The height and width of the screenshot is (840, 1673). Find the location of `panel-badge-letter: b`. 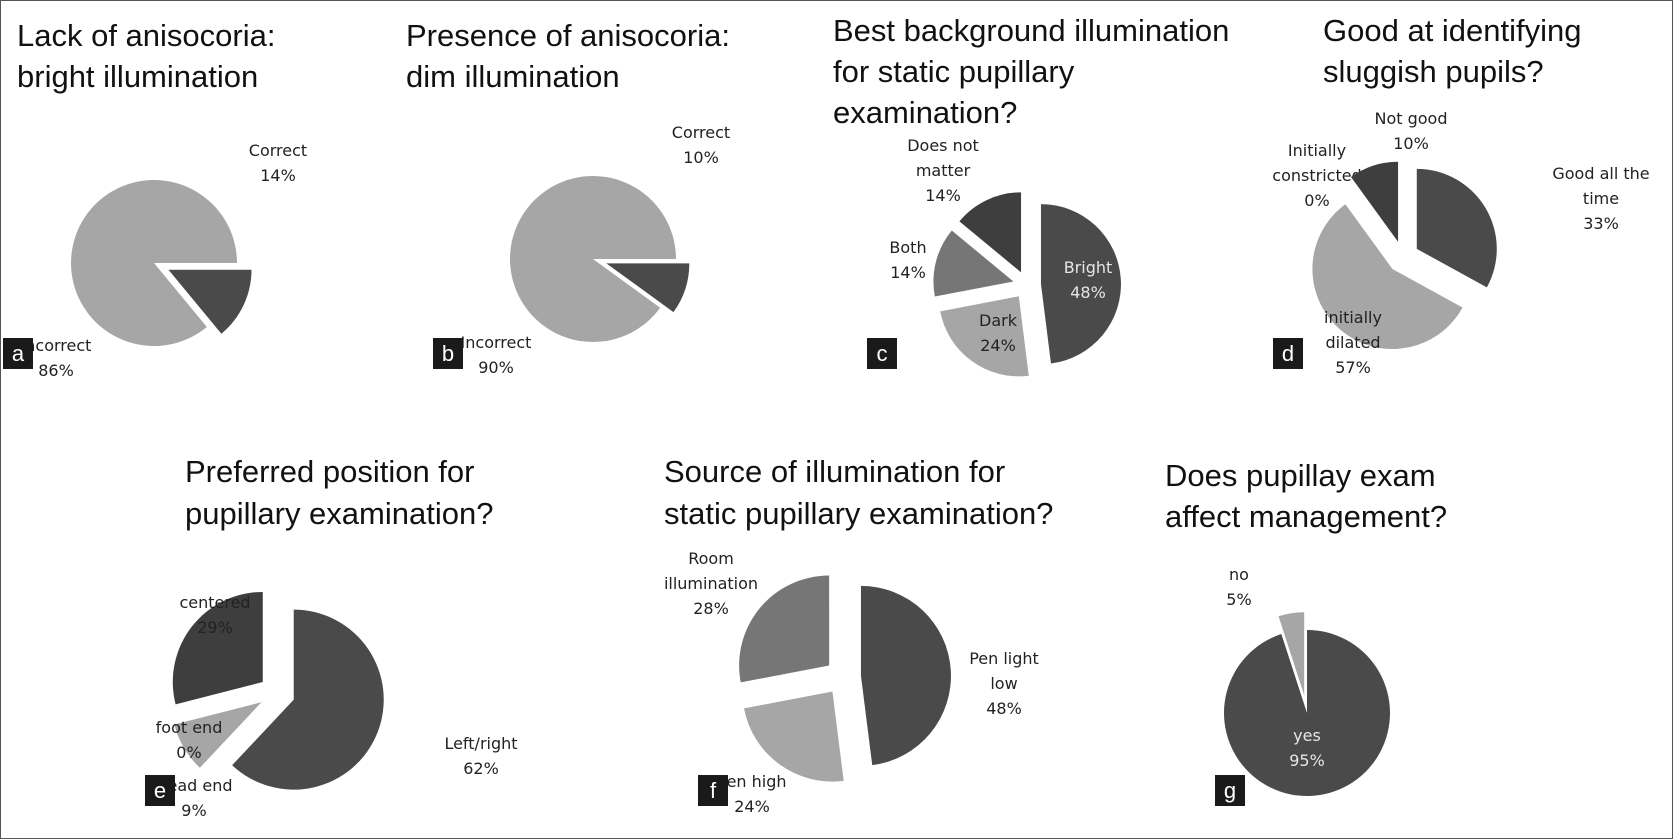

panel-badge-letter: b is located at coordinates (448, 353).